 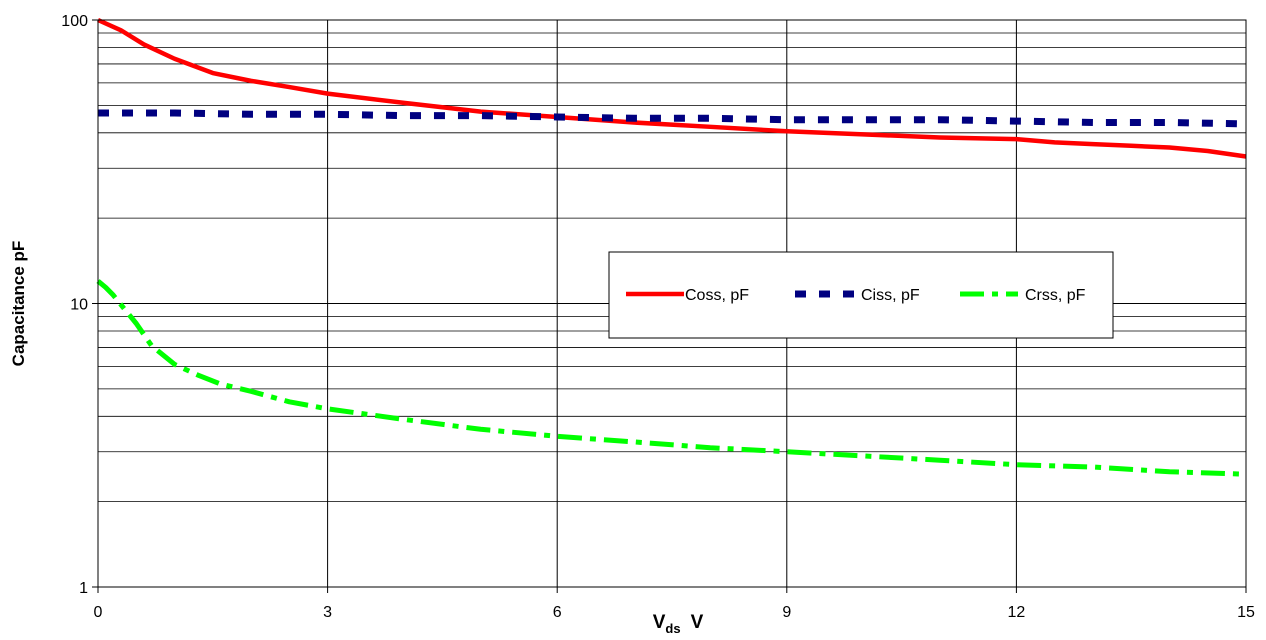 I want to click on x-tick-label: 15, so click(x=1246, y=612).